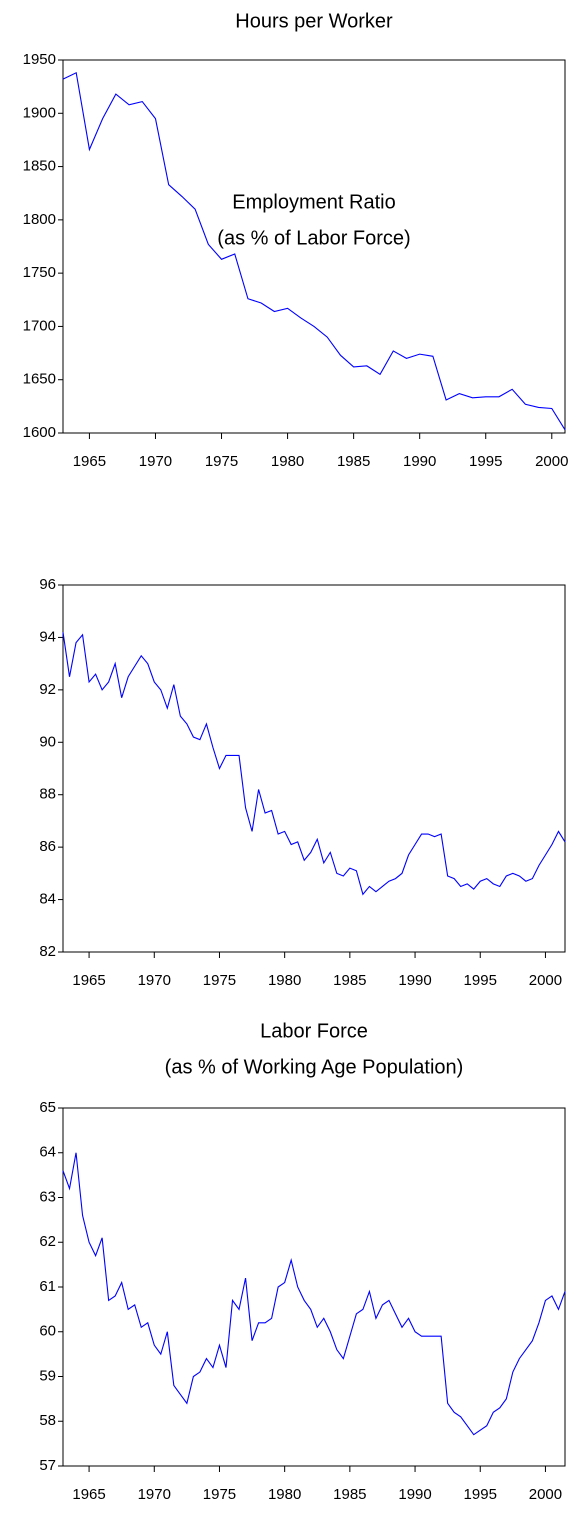  Describe the element at coordinates (314, 21) in the screenshot. I see `chart-title: Hours per Worker` at that location.